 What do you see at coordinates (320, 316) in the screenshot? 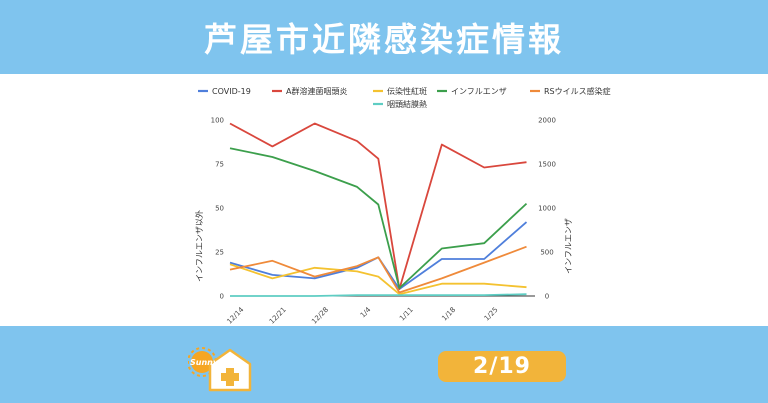
I see `x-tick-label: 12/28` at bounding box center [320, 316].